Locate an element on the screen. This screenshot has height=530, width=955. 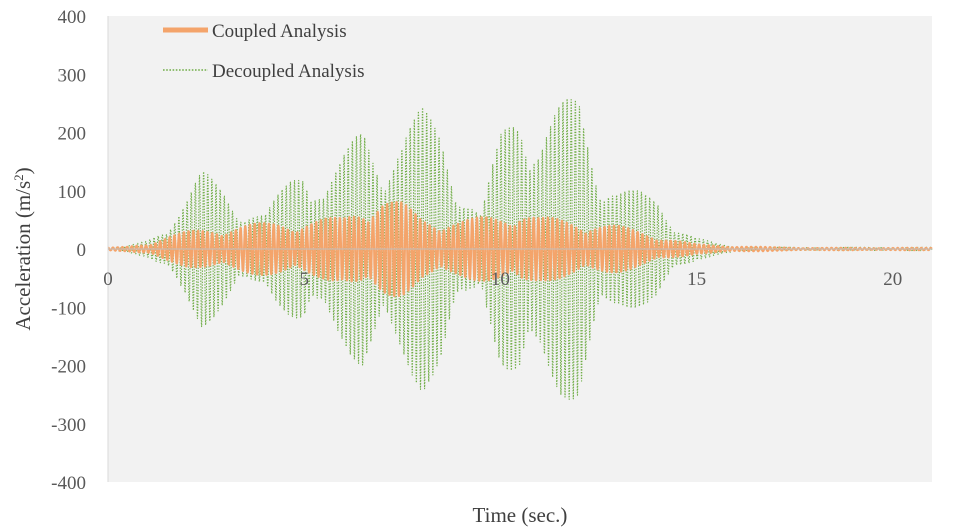
legend-entry-decoupled: Decoupled Analysis is located at coordinates (264, 71).